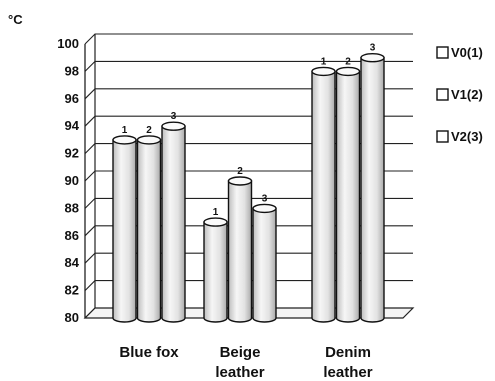 Image resolution: width=495 pixels, height=381 pixels. Describe the element at coordinates (72, 317) in the screenshot. I see `y-tick-label: 80` at that location.